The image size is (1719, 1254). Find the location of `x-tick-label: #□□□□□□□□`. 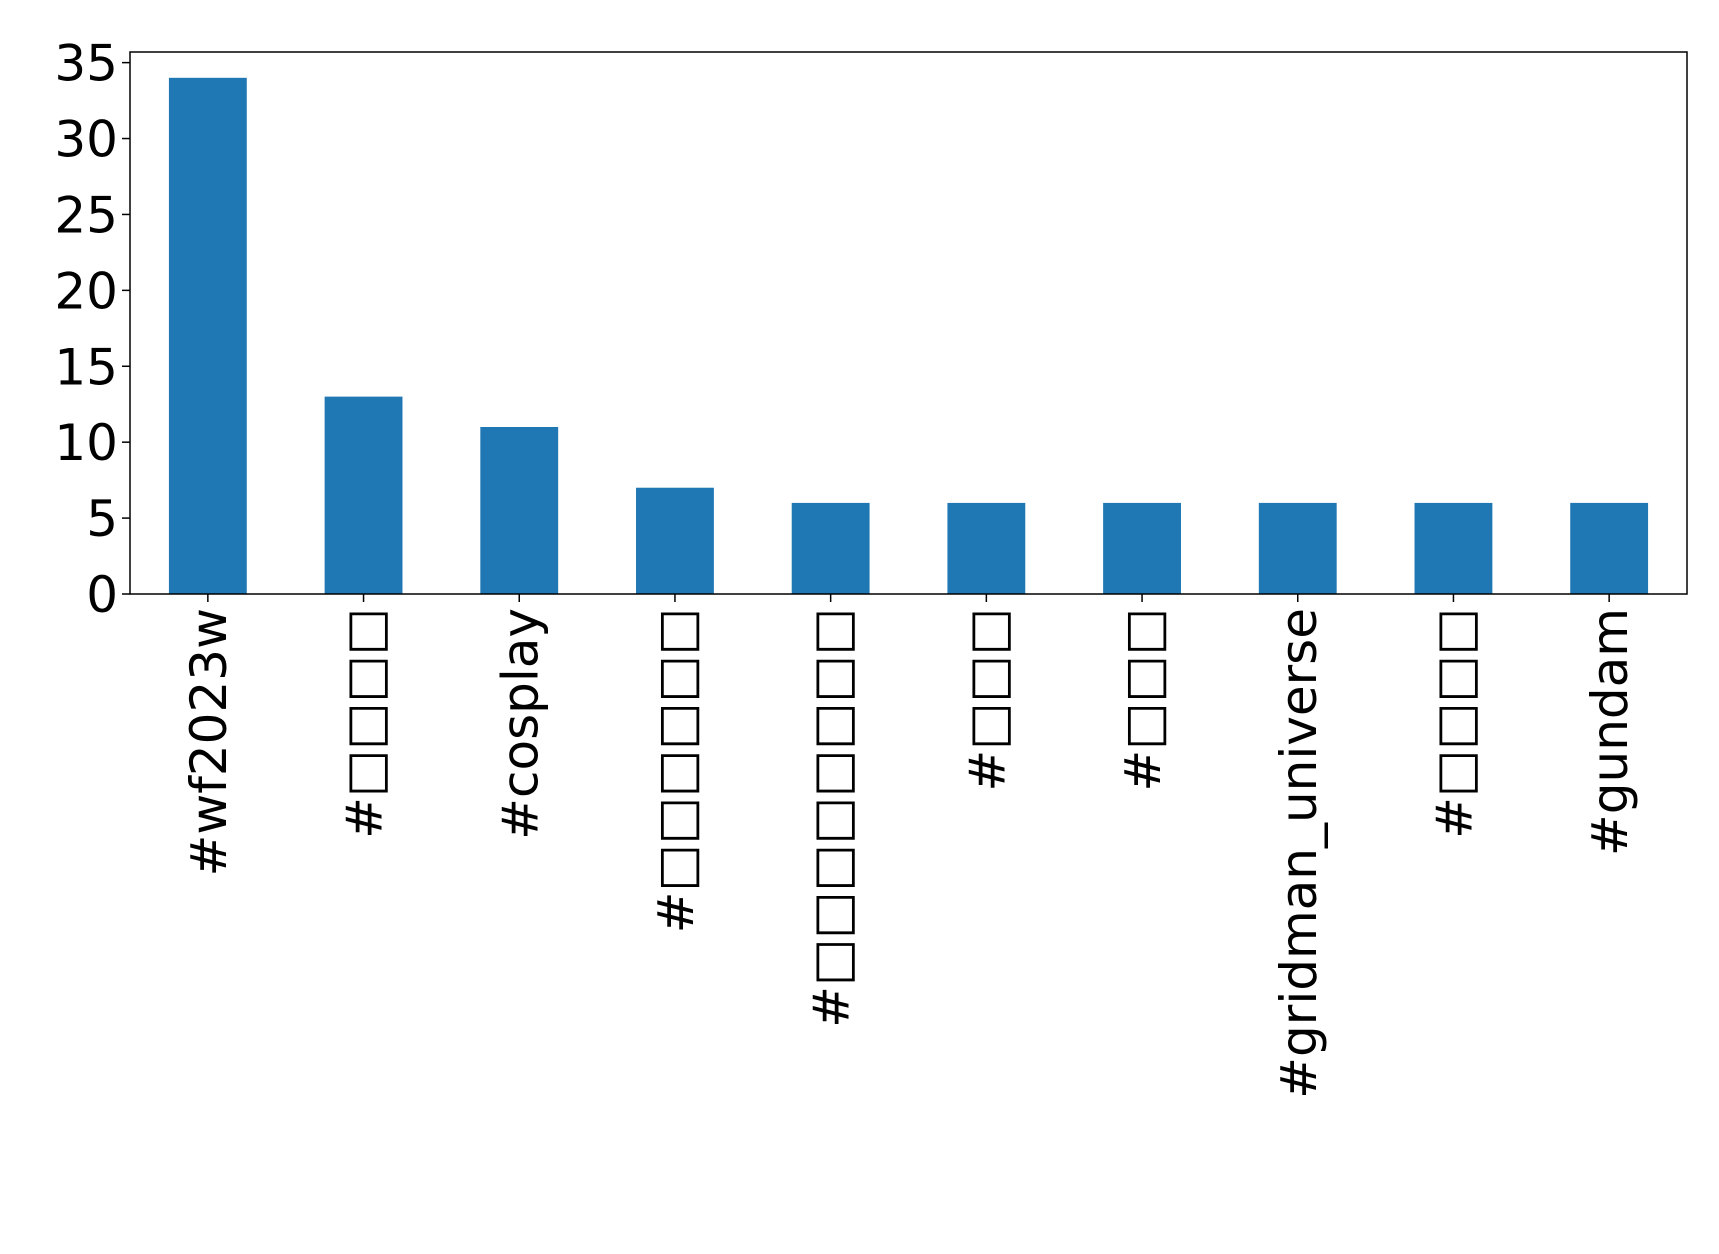

x-tick-label: #□□□□□□□□ is located at coordinates (832, 818).